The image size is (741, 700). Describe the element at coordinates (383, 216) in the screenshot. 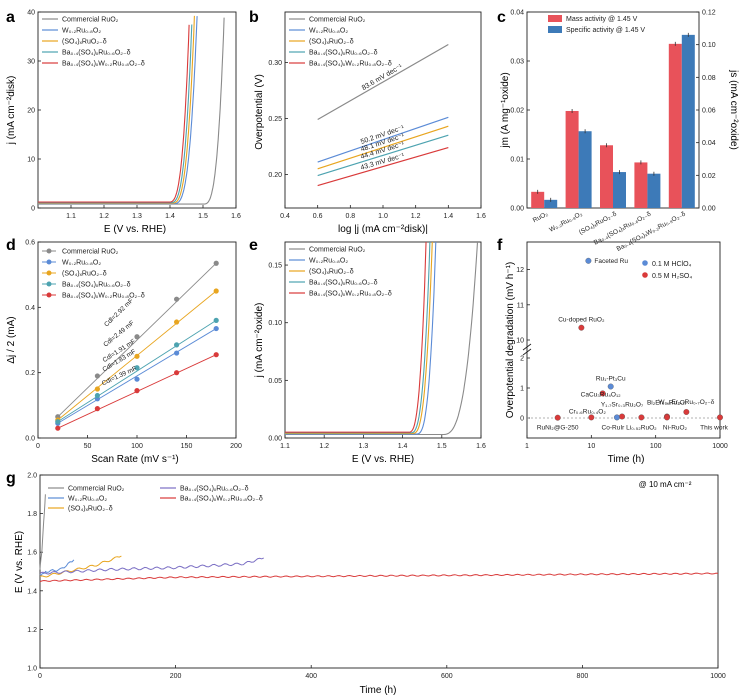

I see `panel-b-xtick-label: 1.0` at that location.